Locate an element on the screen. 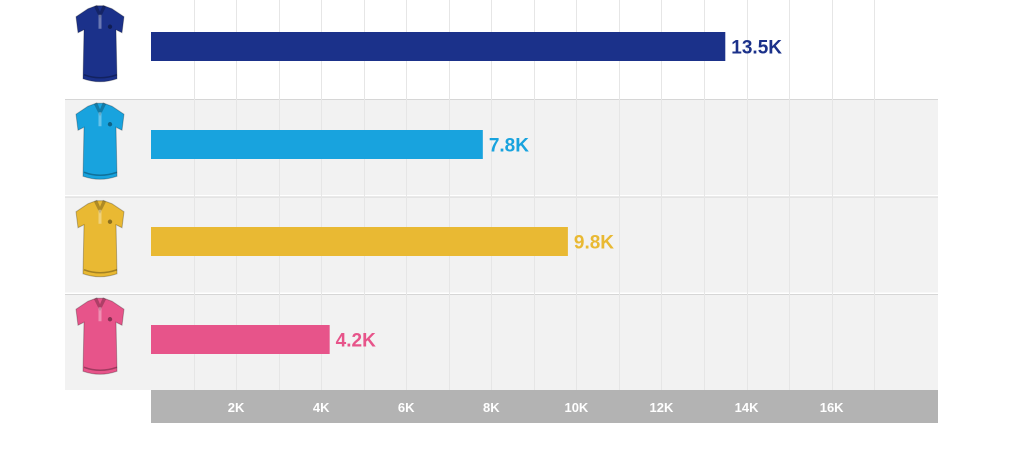 The height and width of the screenshot is (450, 1024). x-tick-label: 16K is located at coordinates (832, 407).